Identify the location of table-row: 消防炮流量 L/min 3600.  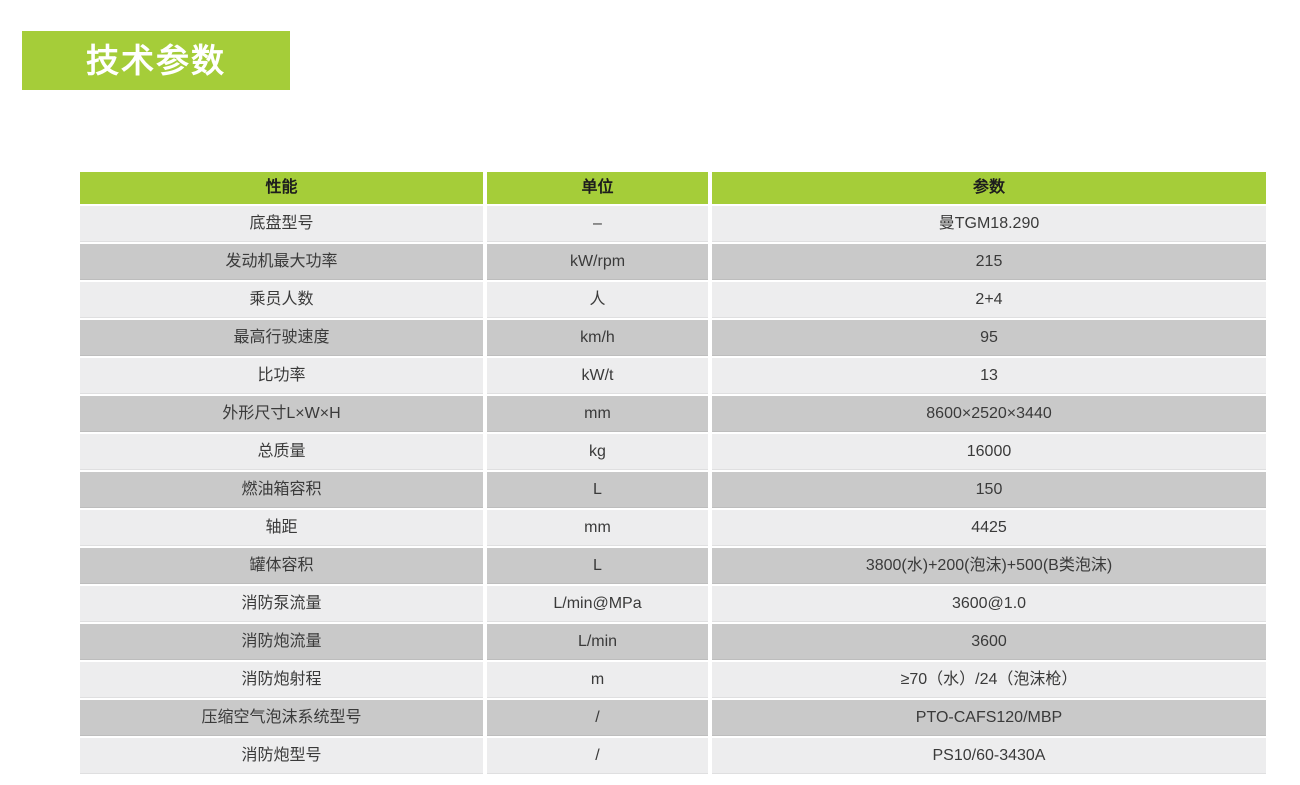
(673, 642).